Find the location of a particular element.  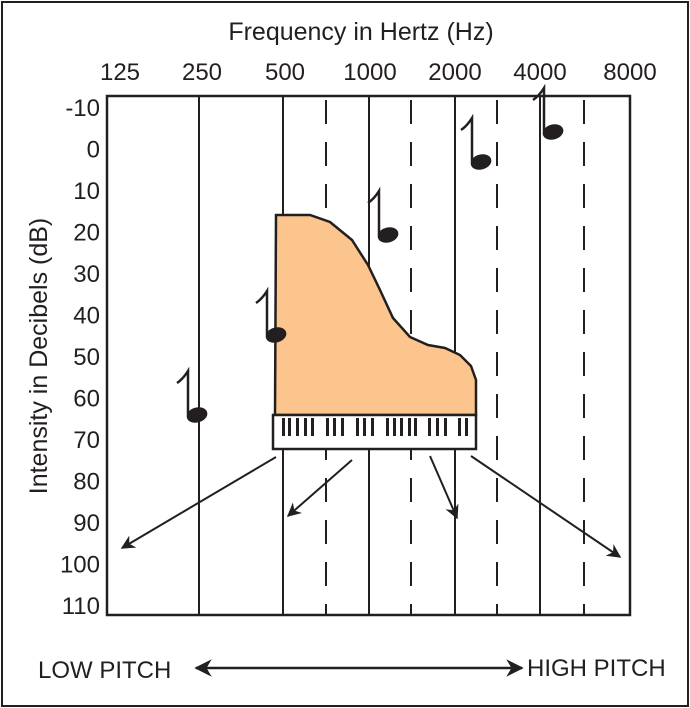

y-tick-label: 100 is located at coordinates (80, 565).